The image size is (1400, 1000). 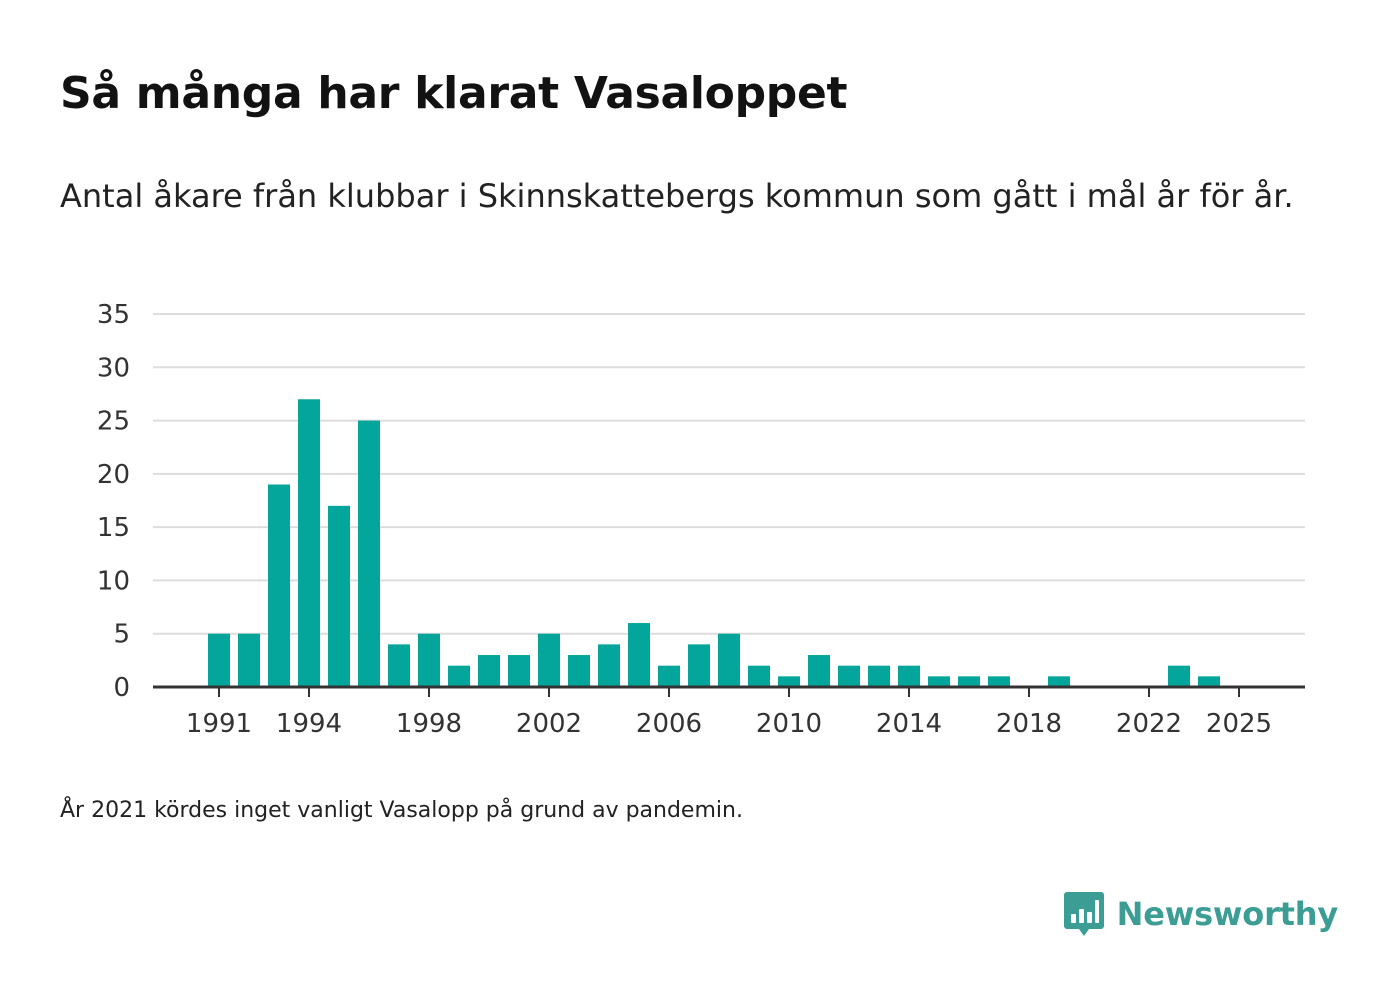 I want to click on bar-1995, so click(x=339, y=596).